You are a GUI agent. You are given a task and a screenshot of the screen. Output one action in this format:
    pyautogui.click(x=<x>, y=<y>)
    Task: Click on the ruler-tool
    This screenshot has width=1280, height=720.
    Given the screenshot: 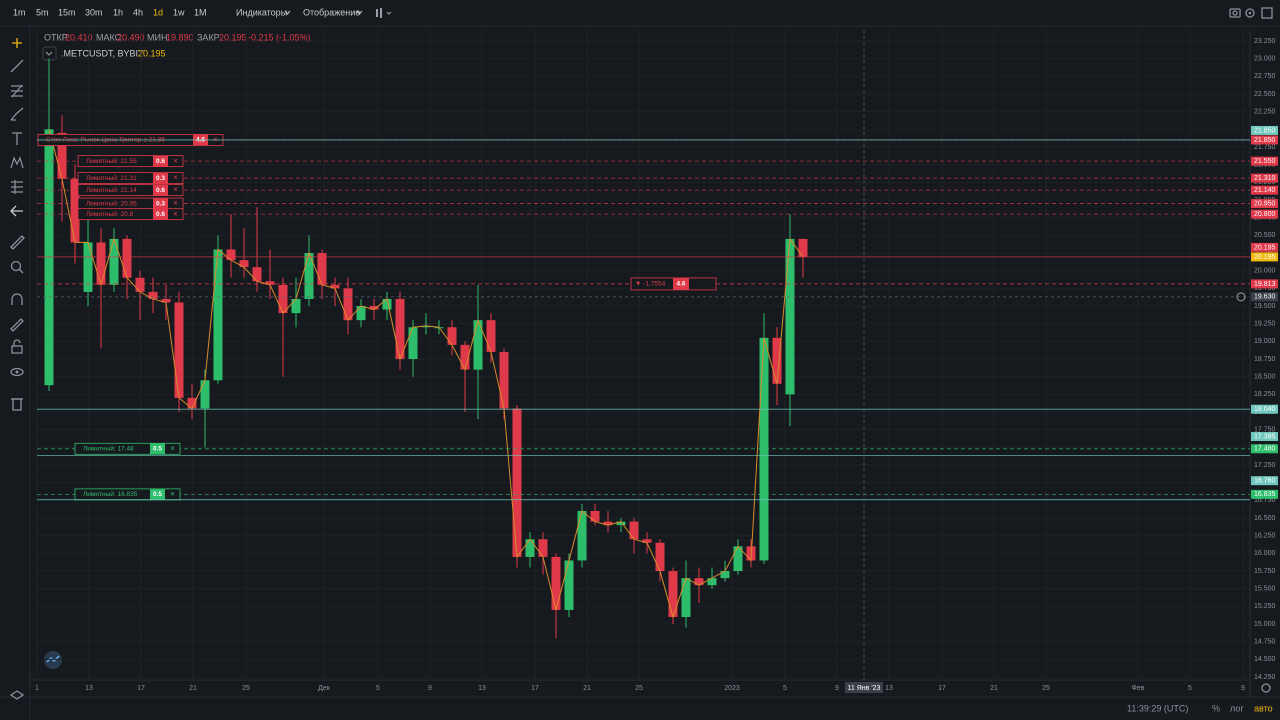 What is the action you would take?
    pyautogui.click(x=17, y=242)
    